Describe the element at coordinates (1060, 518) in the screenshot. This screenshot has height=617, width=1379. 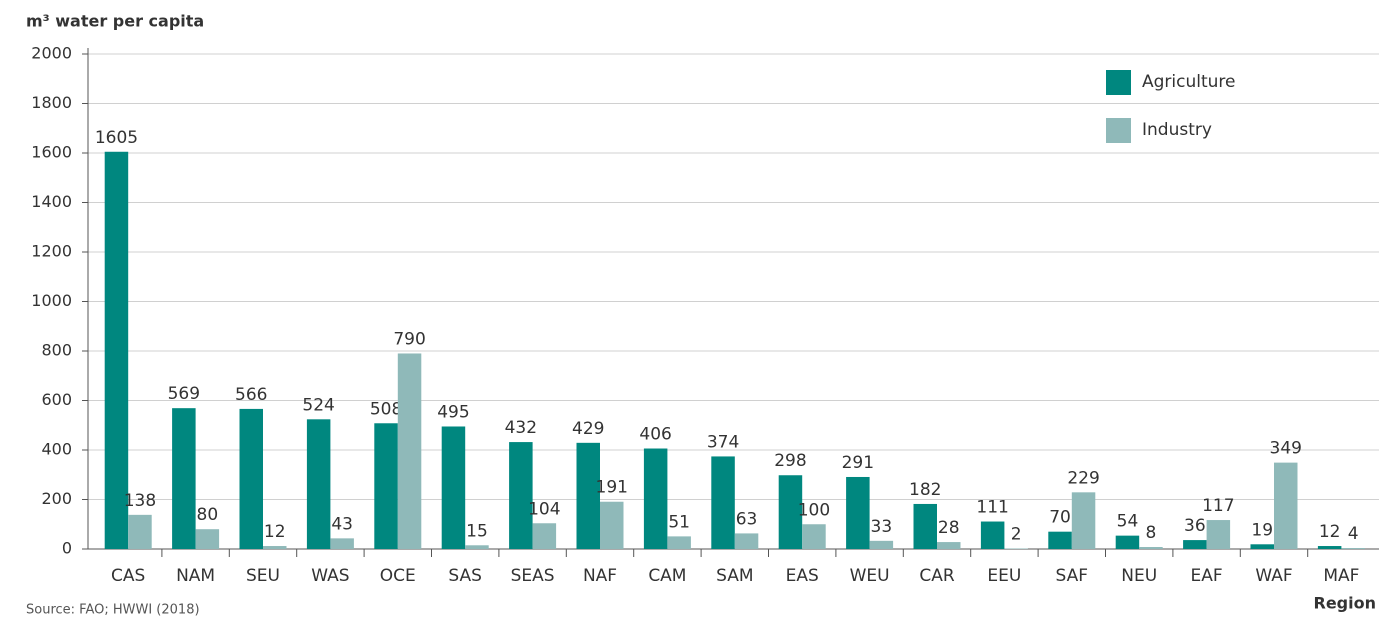
I see `data-label: 70` at that location.